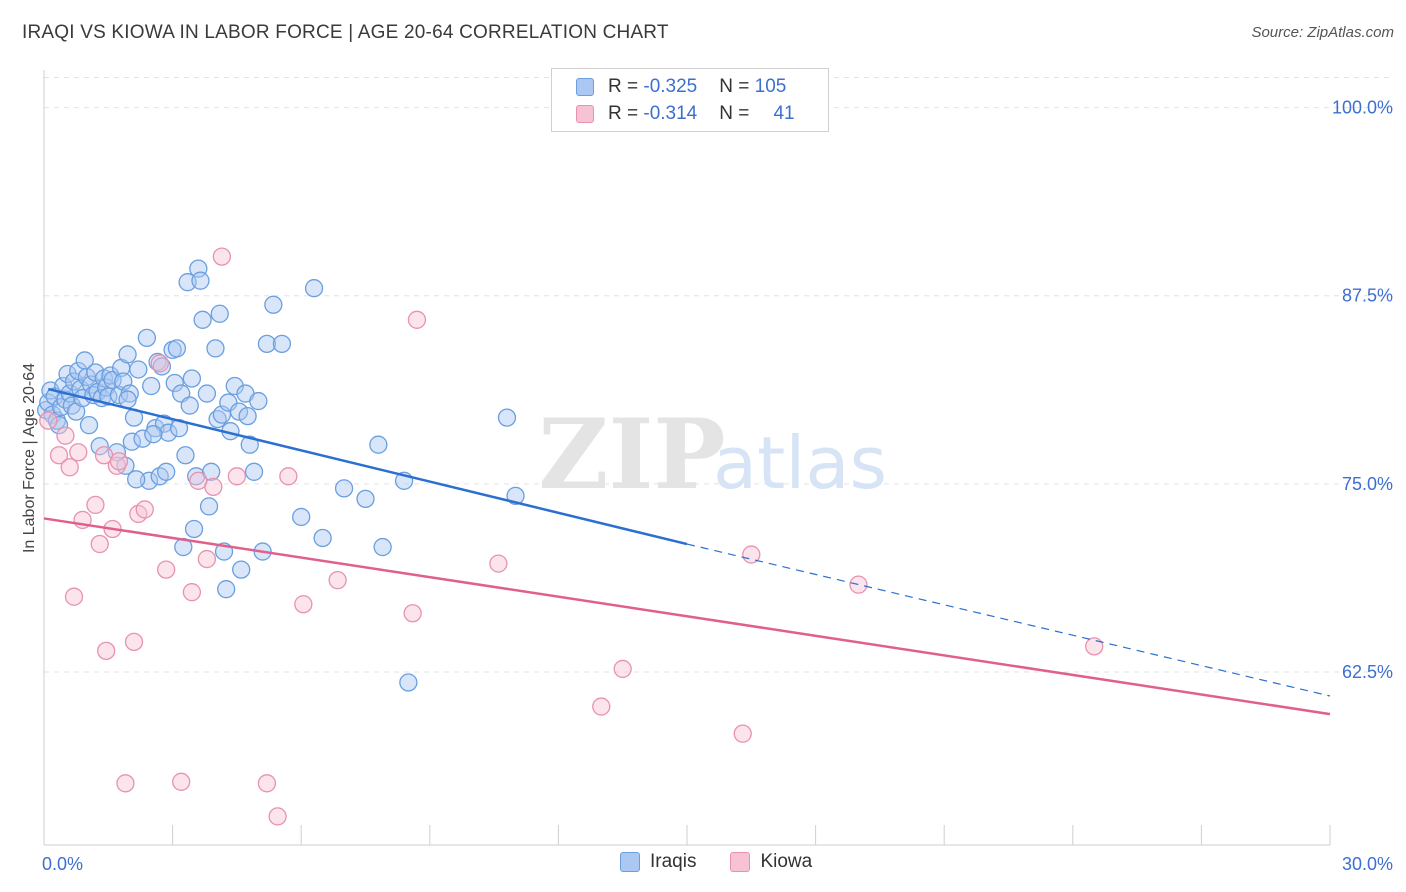 This screenshot has width=1406, height=892. I want to click on legend-swatch-iraqis, so click(585, 87).